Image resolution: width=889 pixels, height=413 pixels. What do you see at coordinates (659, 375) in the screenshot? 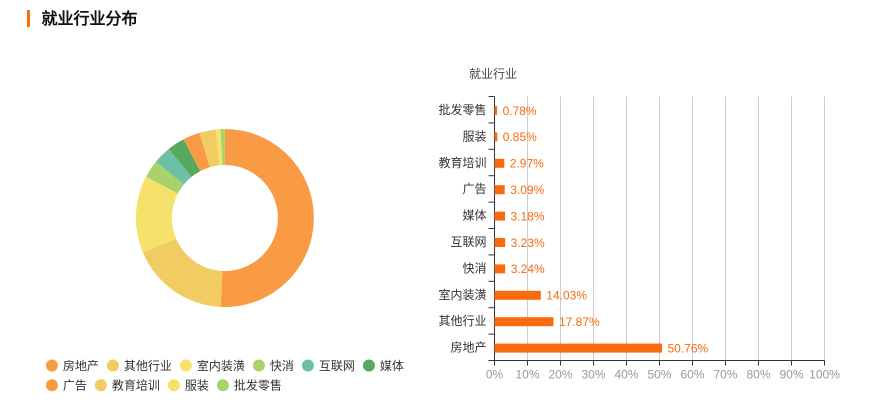
I see `svg-text: 50%` at bounding box center [659, 375].